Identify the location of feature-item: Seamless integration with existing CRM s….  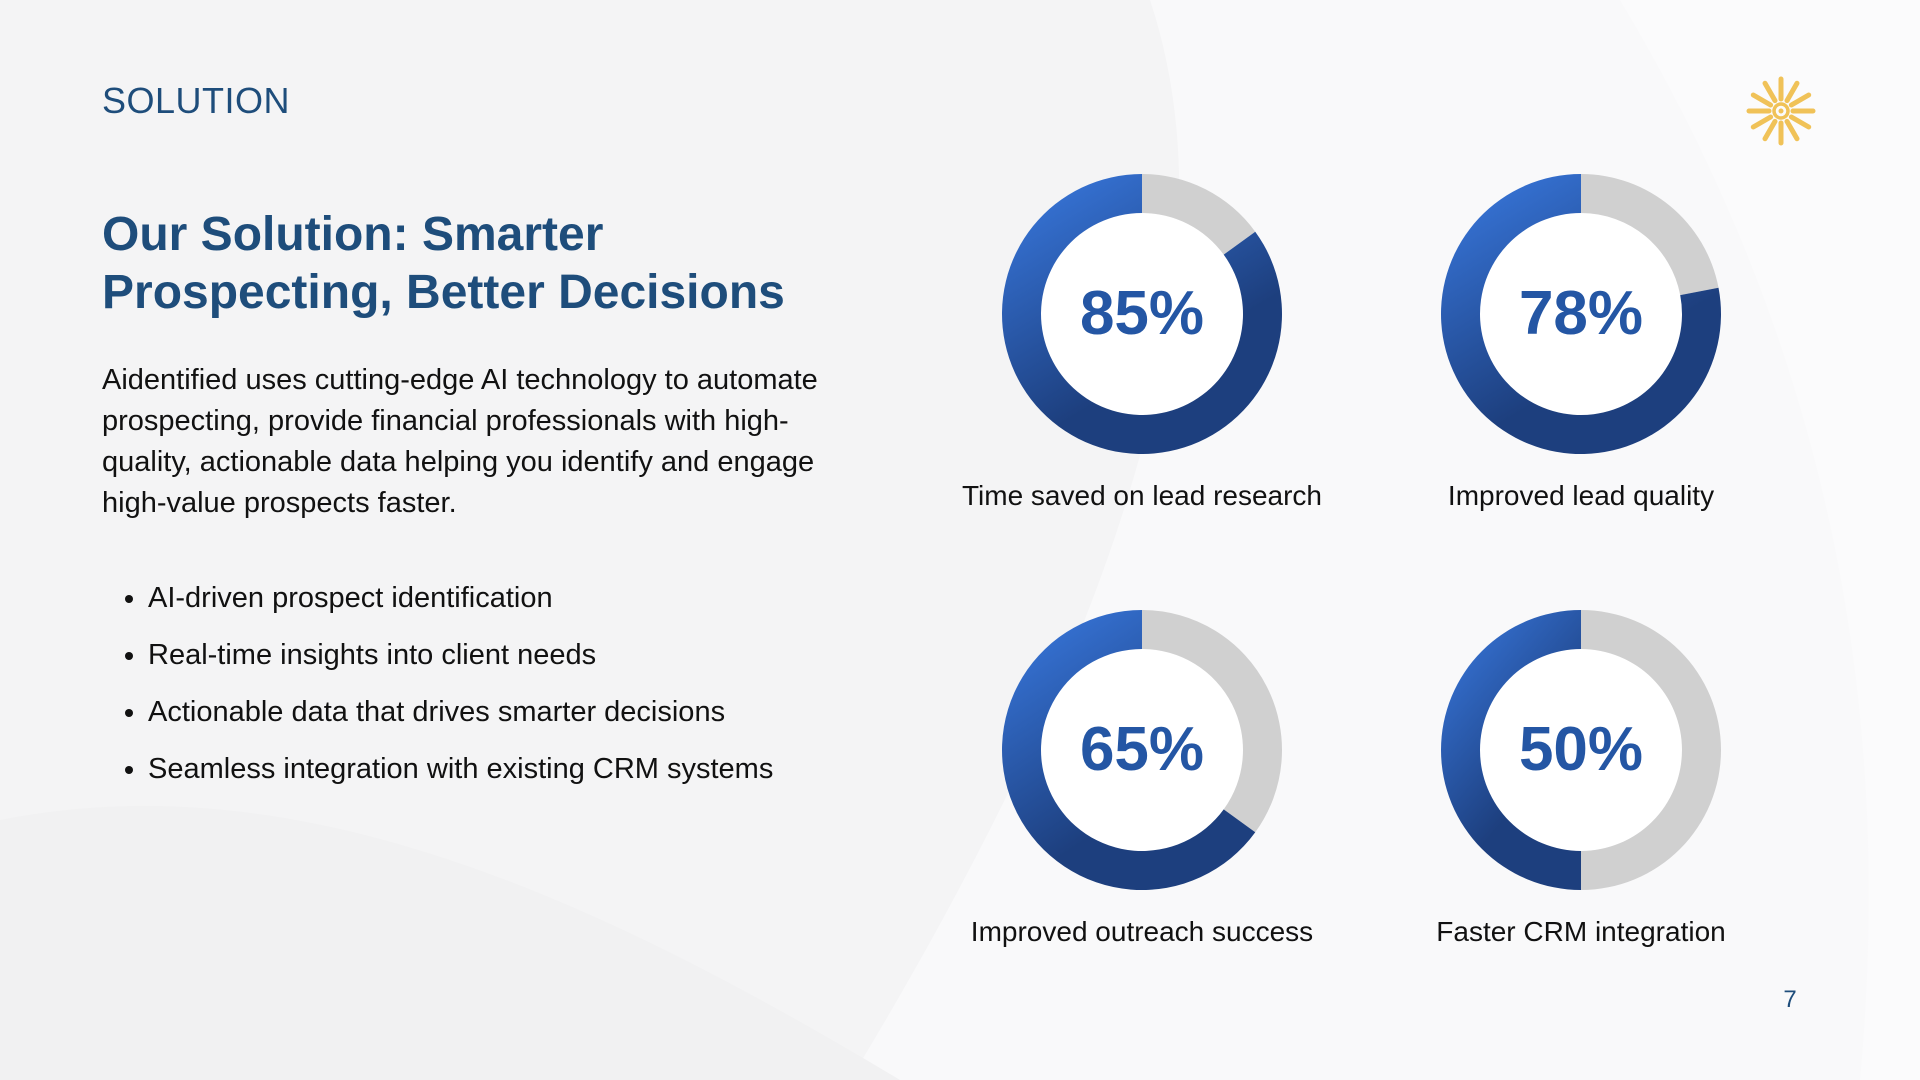
(528, 769).